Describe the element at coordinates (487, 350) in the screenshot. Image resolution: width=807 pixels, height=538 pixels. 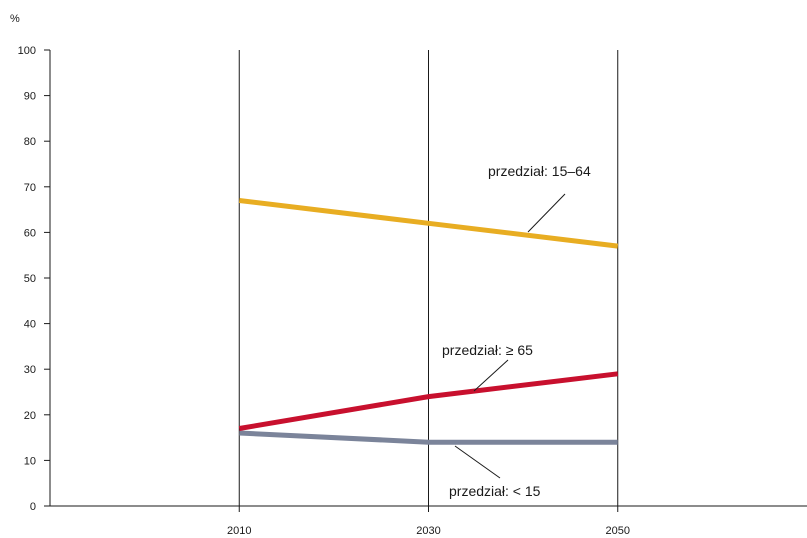
I see `annotation-label-65-plus: przedział: ≥ 65` at that location.